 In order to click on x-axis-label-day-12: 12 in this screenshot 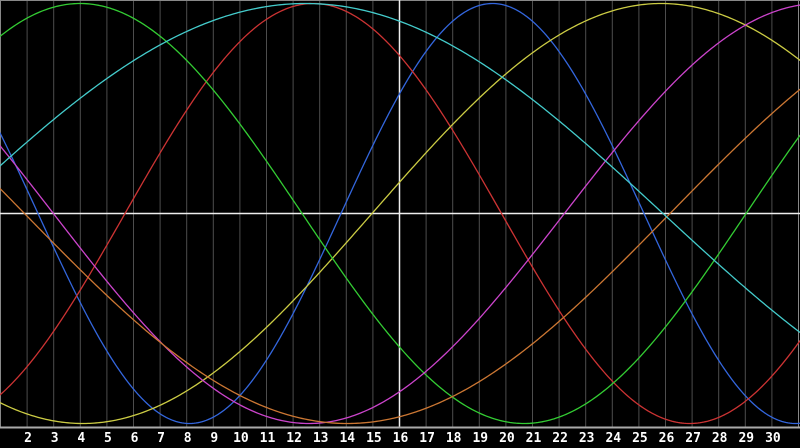, I will do `click(294, 438)`.